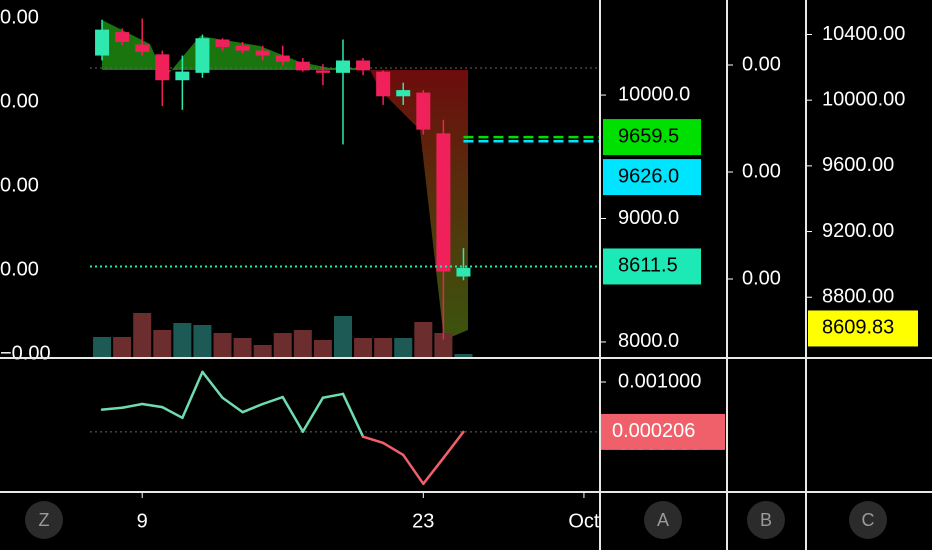 The height and width of the screenshot is (550, 932). I want to click on y-tick-label: 0.001000, so click(659, 381).